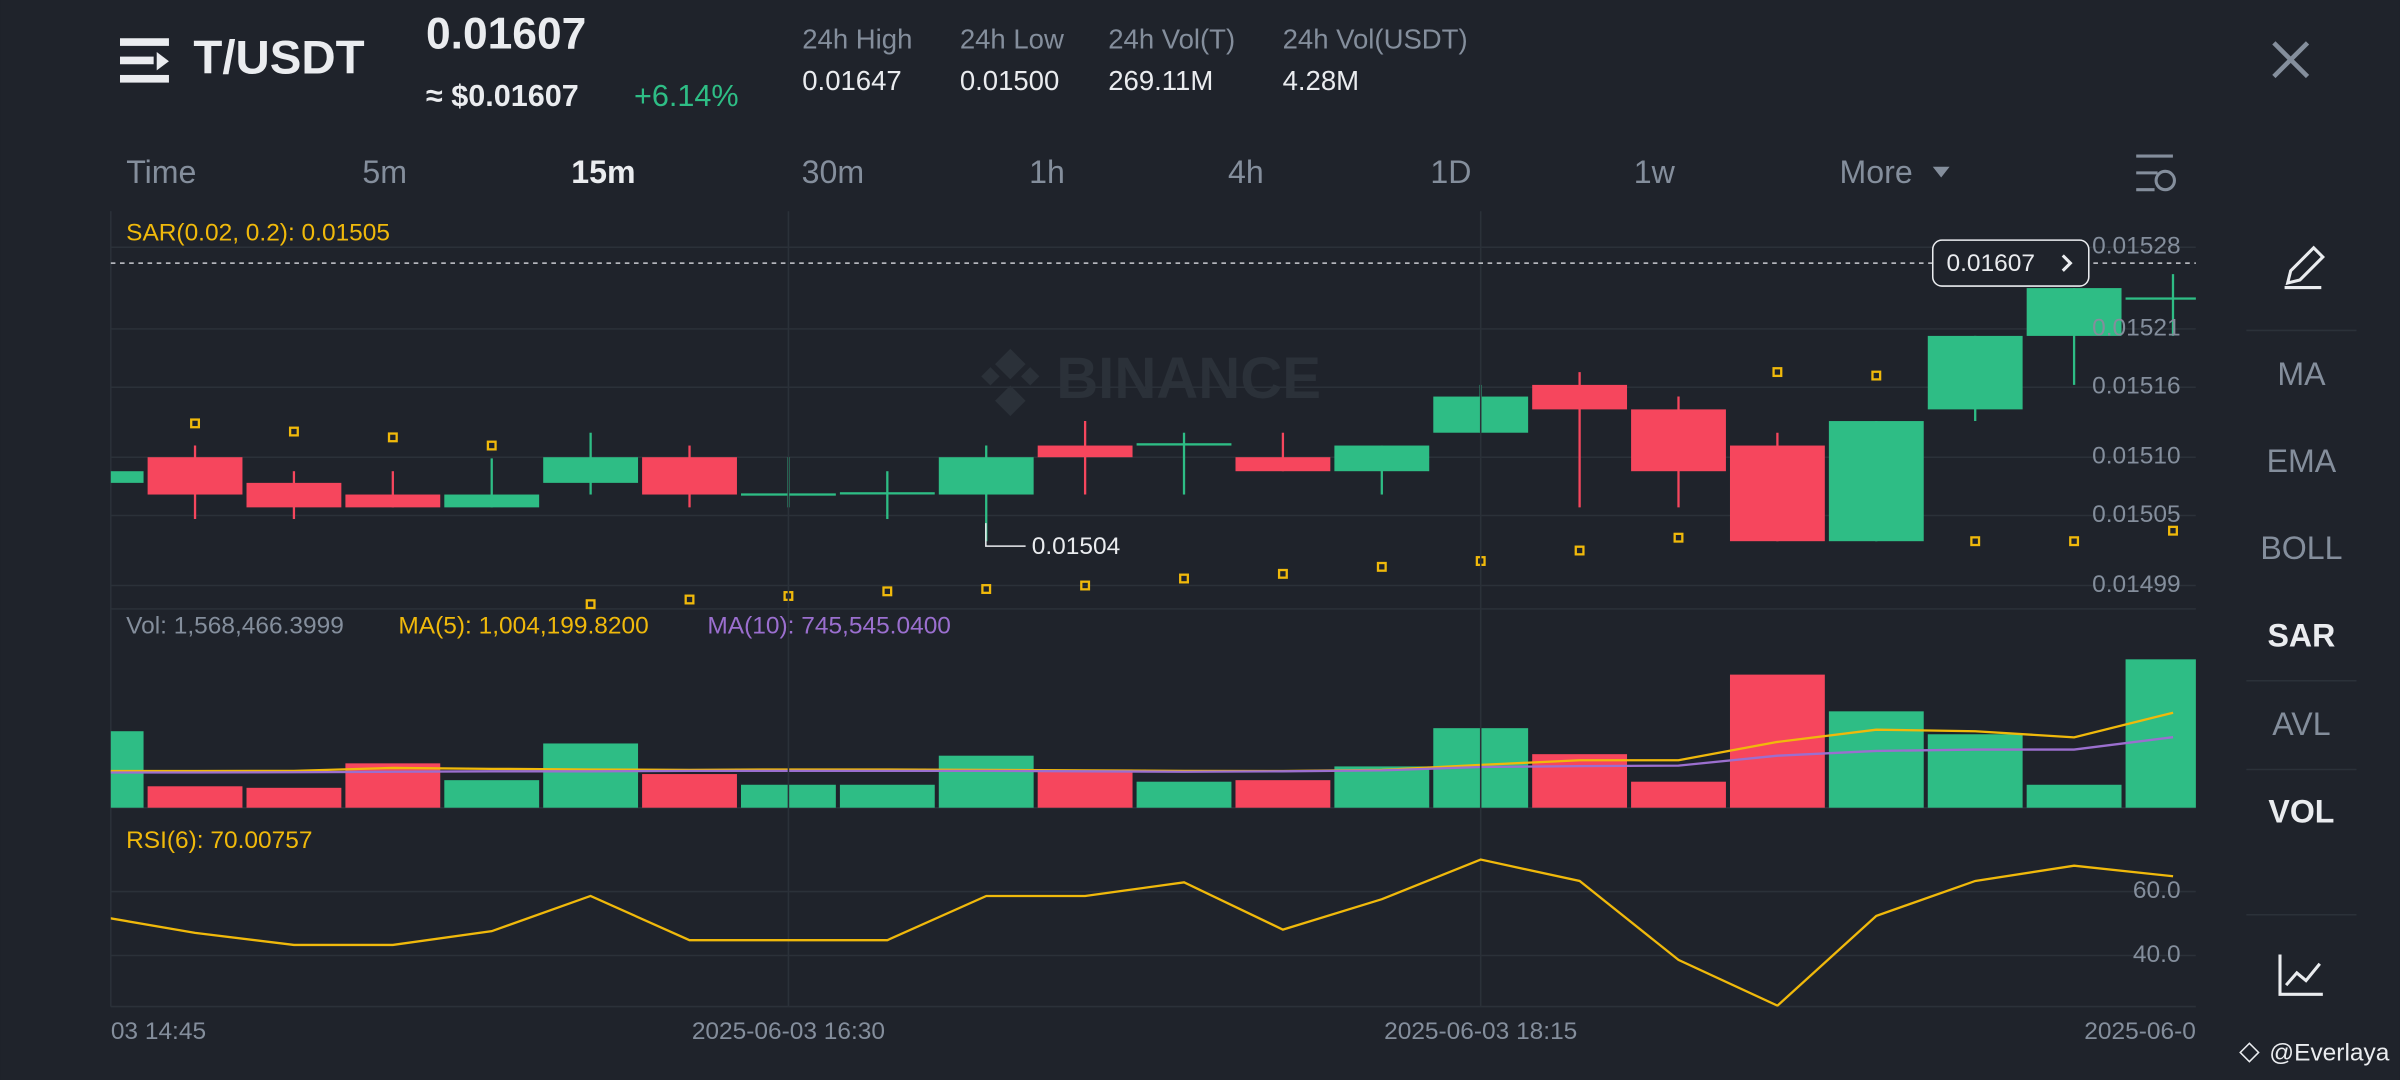  I want to click on chart-icon-stroke, so click(2300, 975).